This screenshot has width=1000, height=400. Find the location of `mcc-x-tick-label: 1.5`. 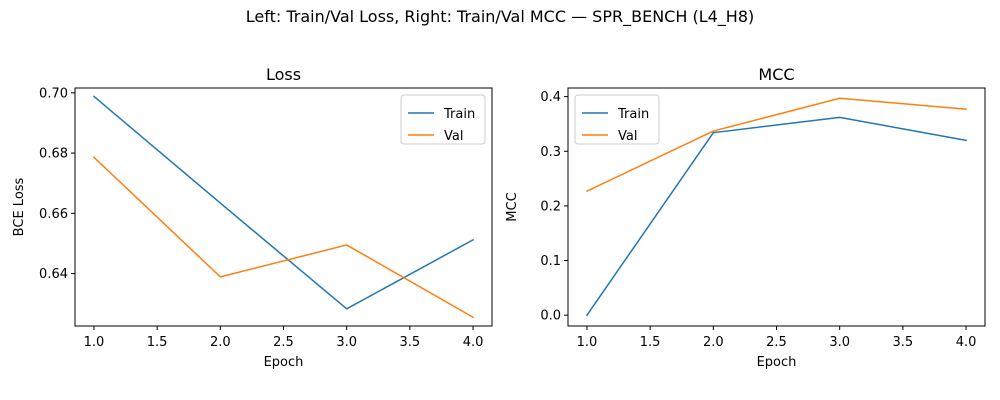

mcc-x-tick-label: 1.5 is located at coordinates (650, 342).